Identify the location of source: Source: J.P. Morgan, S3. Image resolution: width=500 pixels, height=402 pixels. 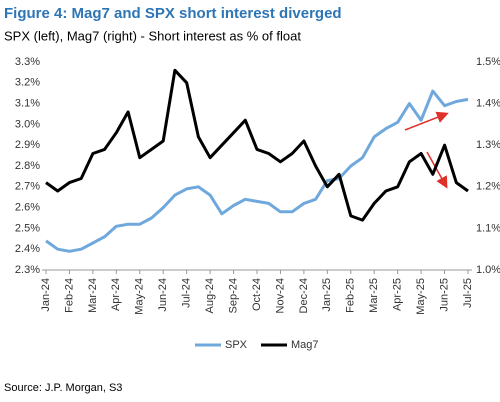
(63, 388).